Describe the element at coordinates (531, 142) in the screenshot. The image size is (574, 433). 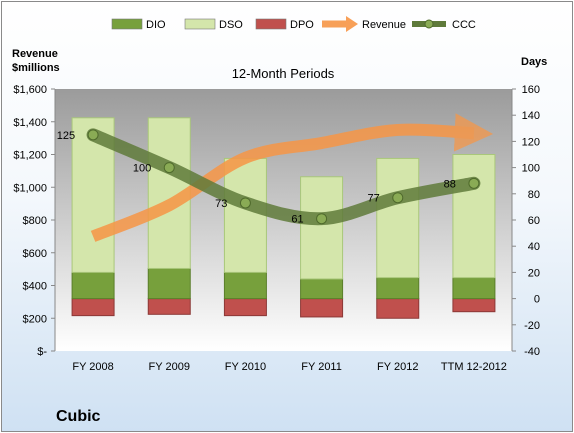
I see `right-tick-label: 120` at that location.